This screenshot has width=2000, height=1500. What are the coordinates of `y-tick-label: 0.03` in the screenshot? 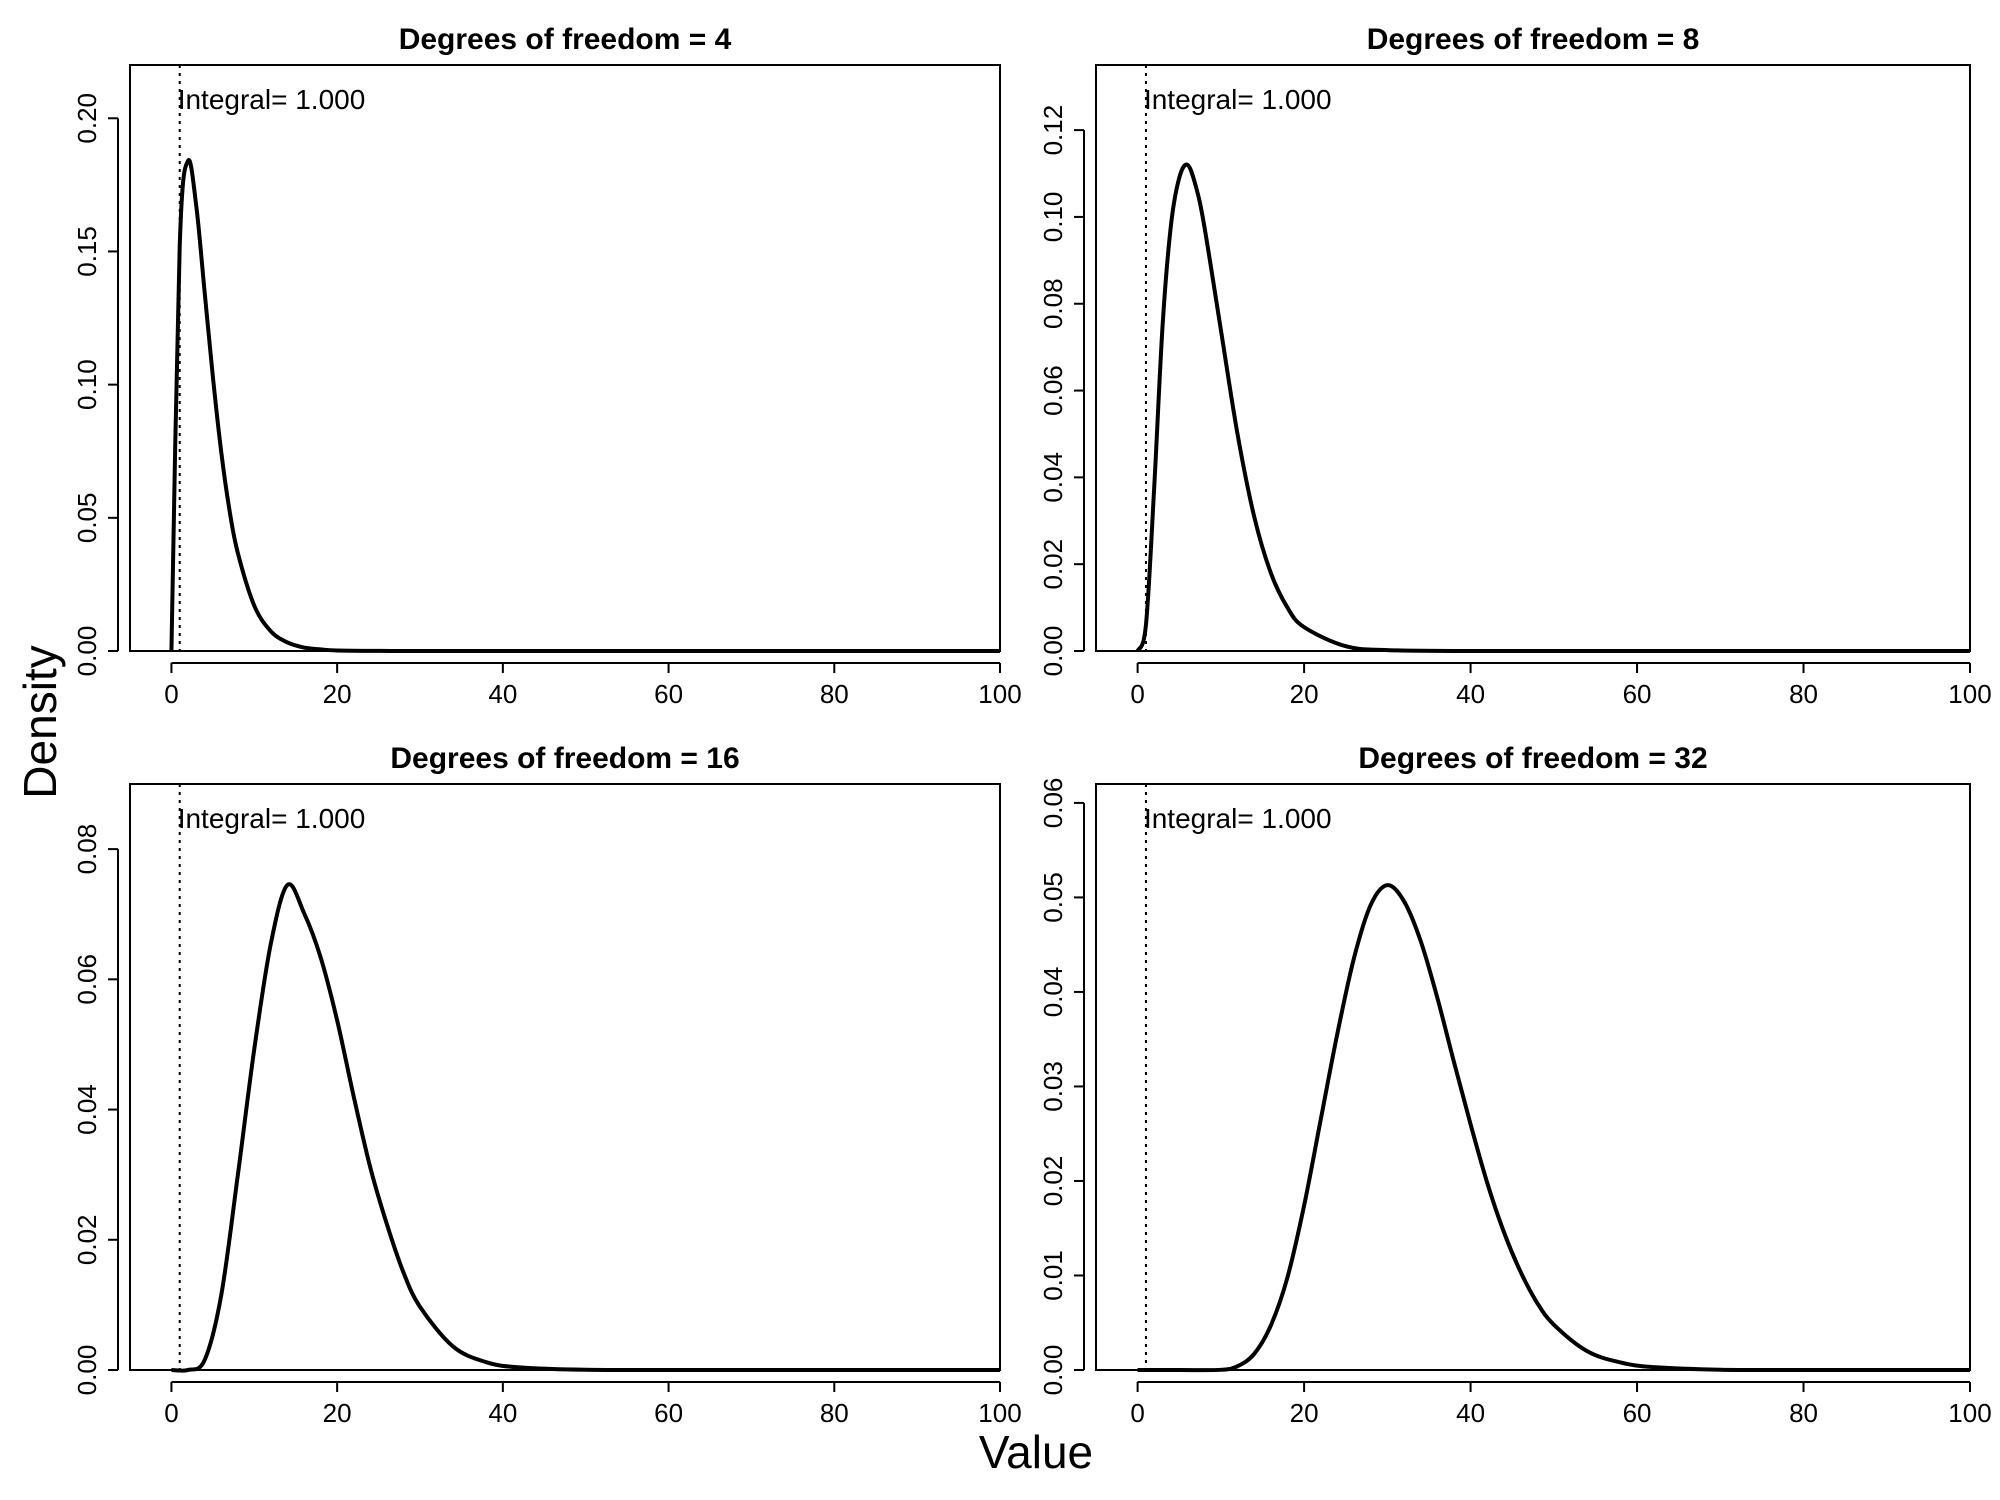 It's located at (1053, 1086).